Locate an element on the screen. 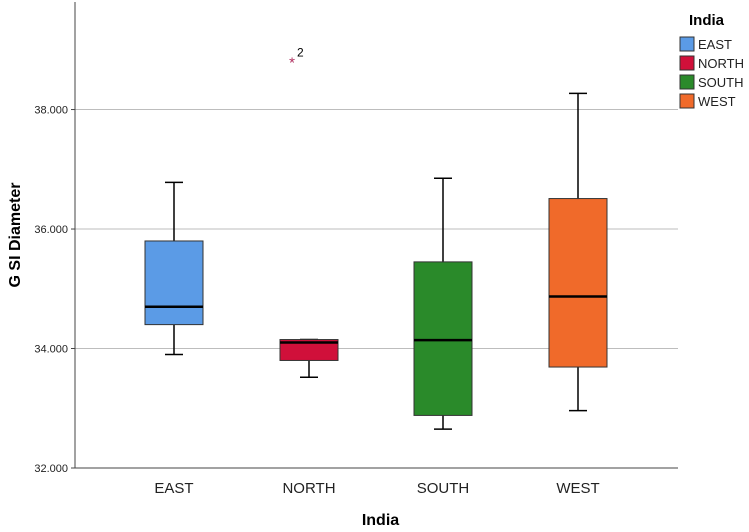  legend: India EAST NORTH SOUTH WEST is located at coordinates (711, 60).